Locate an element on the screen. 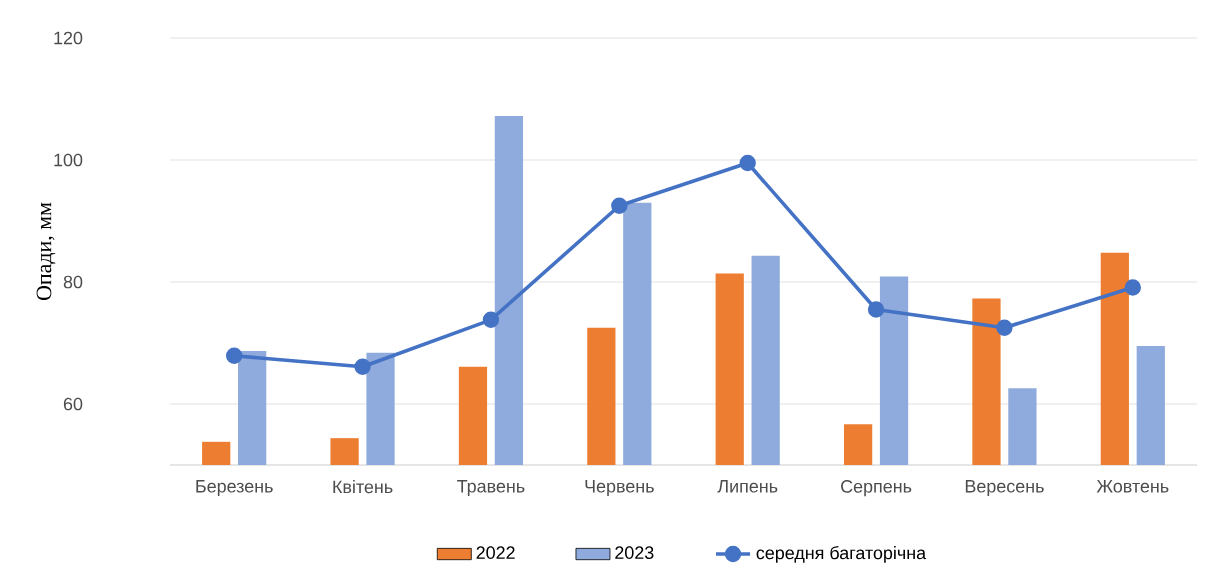 The image size is (1224, 581). legend-label: 2023 is located at coordinates (634, 552).